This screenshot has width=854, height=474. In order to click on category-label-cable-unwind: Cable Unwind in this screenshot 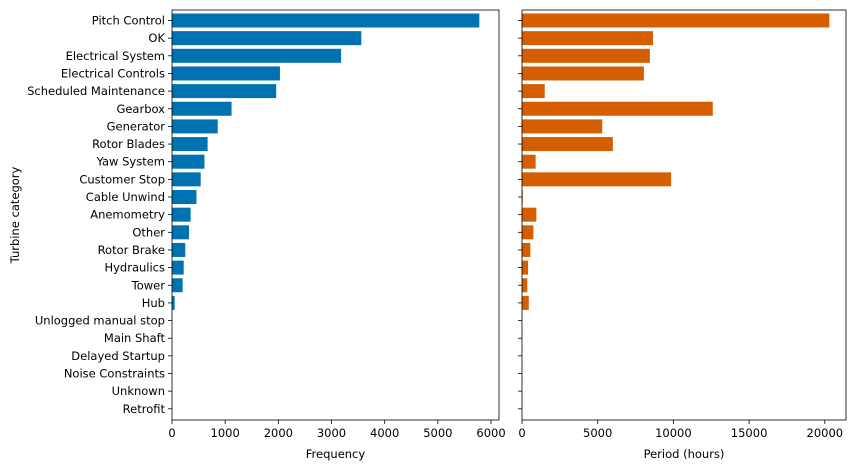, I will do `click(125, 197)`.